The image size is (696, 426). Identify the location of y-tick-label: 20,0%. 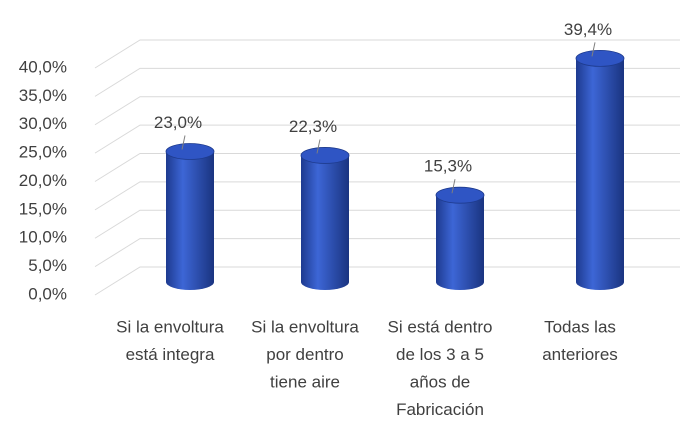
(43, 180).